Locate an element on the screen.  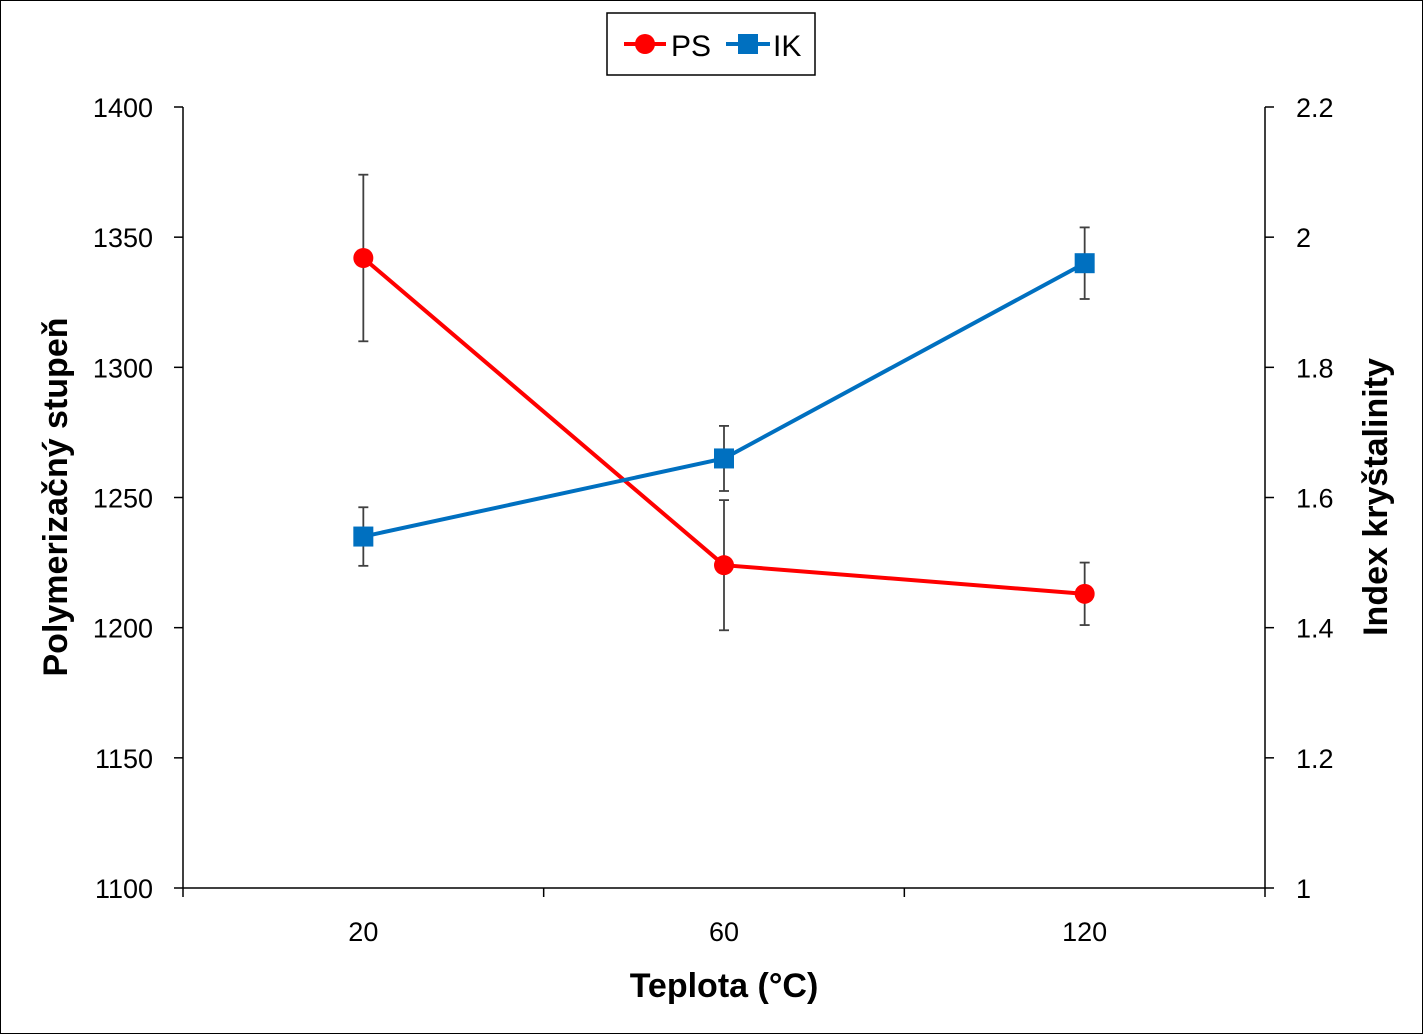
x-tick-label: 60 is located at coordinates (724, 932).